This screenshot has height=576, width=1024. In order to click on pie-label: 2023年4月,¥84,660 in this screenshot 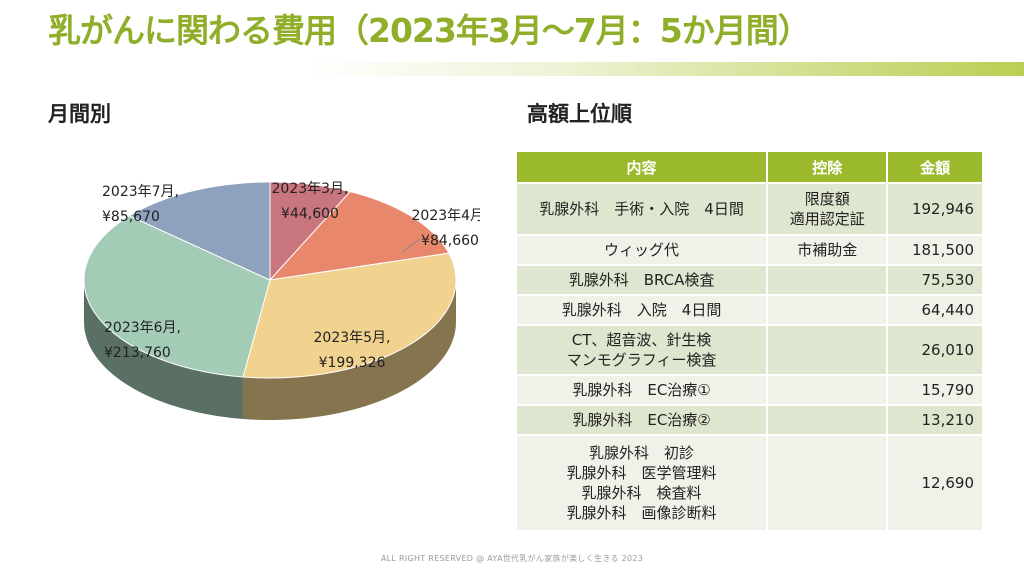, I will do `click(446, 228)`.